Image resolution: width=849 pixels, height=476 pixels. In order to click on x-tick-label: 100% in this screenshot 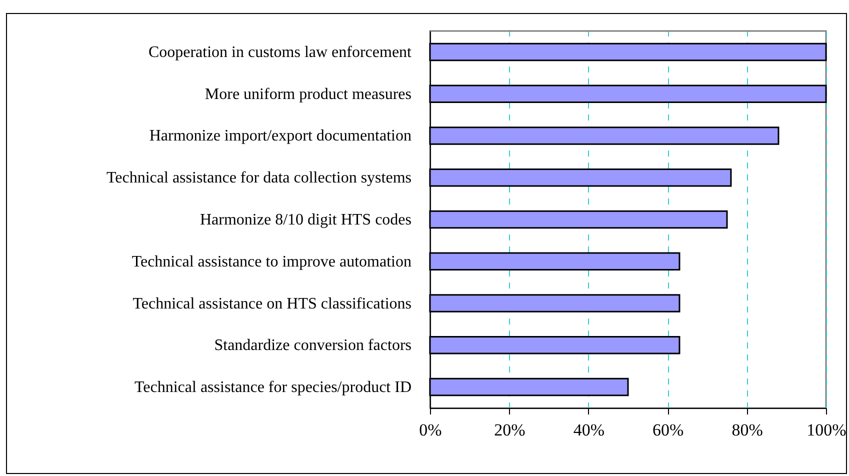, I will do `click(826, 430)`.